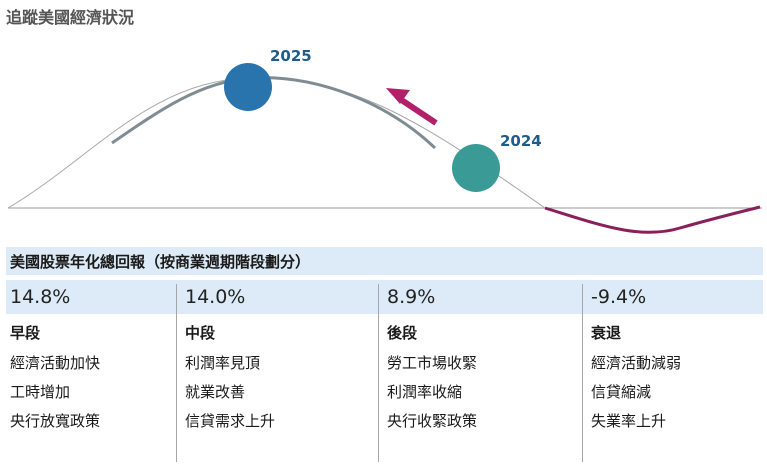 This screenshot has width=767, height=465. Describe the element at coordinates (412, 107) in the screenshot. I see `direction-arrow` at that location.